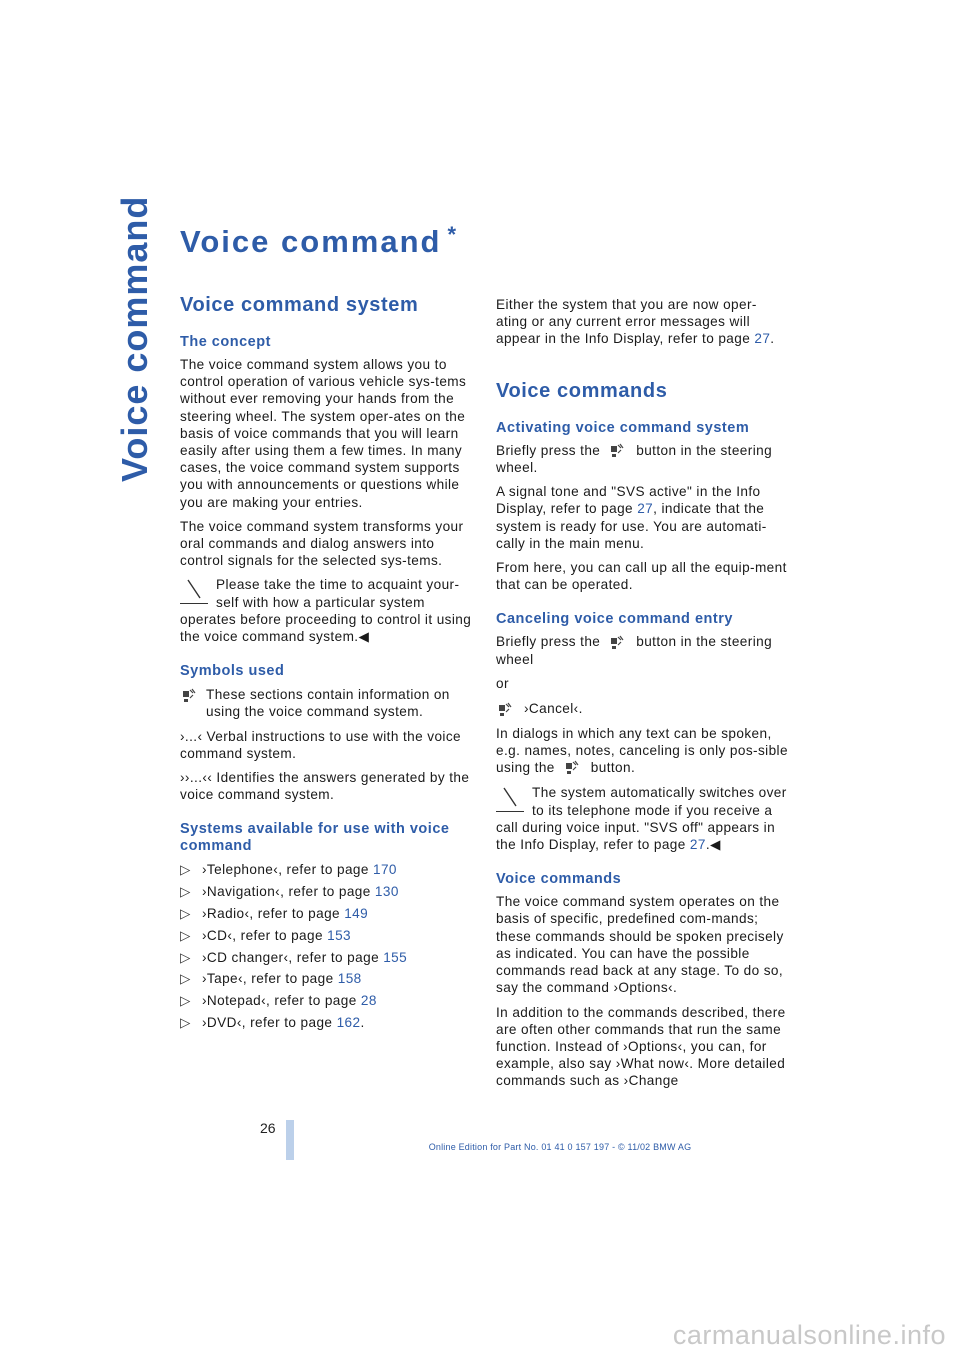 Image resolution: width=960 pixels, height=1358 pixels. Describe the element at coordinates (290, 1140) in the screenshot. I see `page-rule` at that location.